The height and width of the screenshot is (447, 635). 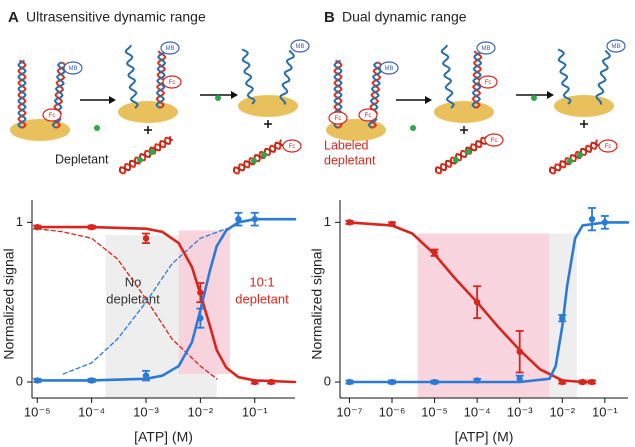 I want to click on annotation: 10:1, so click(x=261, y=281).